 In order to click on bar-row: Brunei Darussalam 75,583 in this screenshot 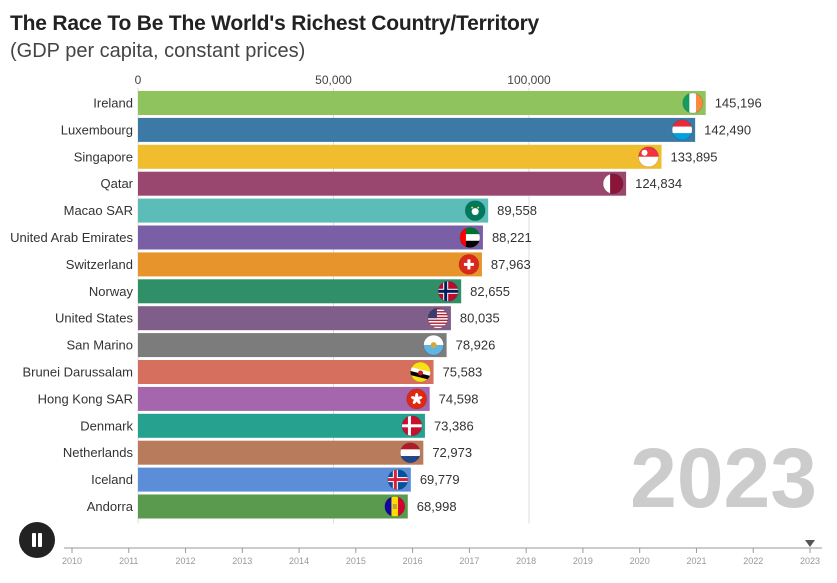, I will do `click(252, 372)`.